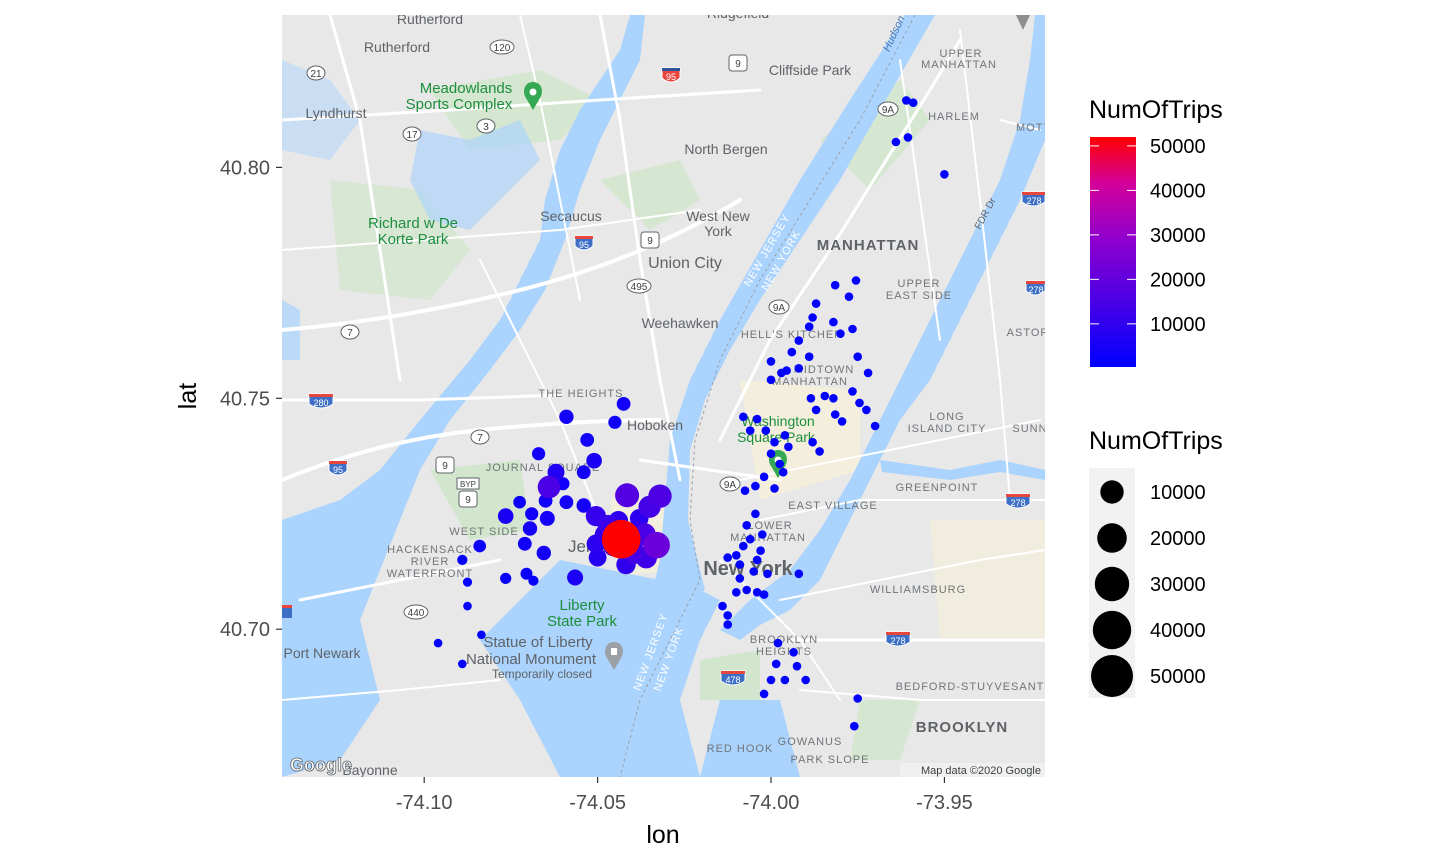 Image resolution: width=1440 pixels, height=864 pixels. What do you see at coordinates (1018, 501) in the screenshot?
I see `interstate-shield: 278` at bounding box center [1018, 501].